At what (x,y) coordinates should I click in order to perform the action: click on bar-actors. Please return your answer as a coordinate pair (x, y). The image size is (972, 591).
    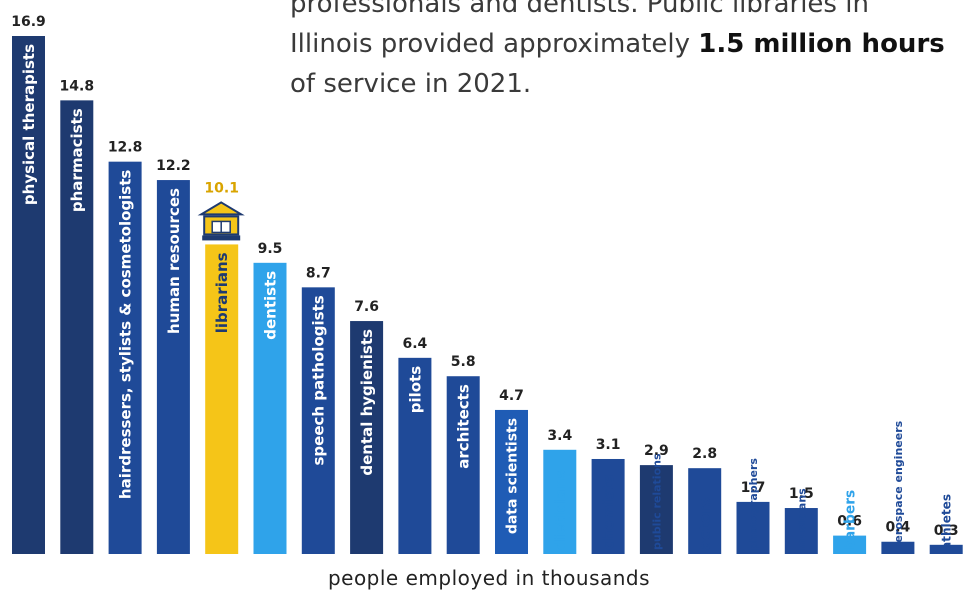
    Looking at the image, I should click on (705, 511).